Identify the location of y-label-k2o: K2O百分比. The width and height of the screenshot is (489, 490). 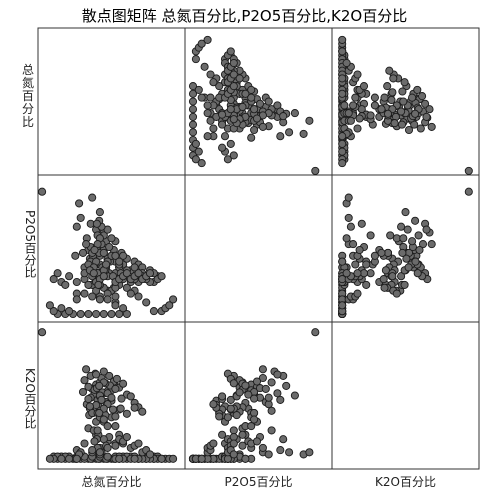
(28, 398).